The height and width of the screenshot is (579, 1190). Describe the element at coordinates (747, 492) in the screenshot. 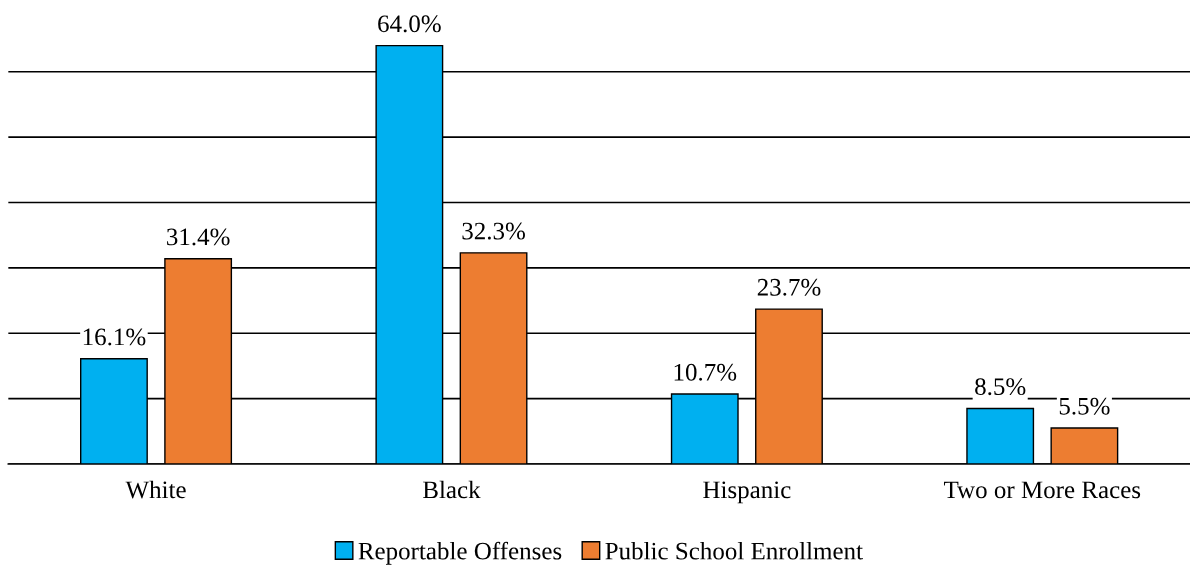

I see `x-tick-label: Hispanic` at that location.